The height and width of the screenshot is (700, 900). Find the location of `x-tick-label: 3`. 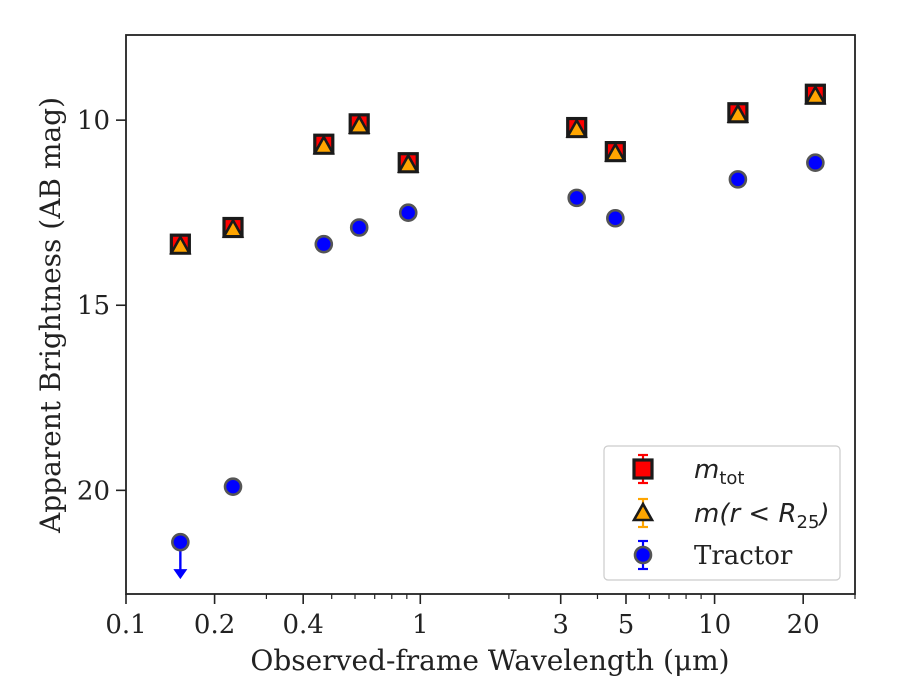

x-tick-label: 3 is located at coordinates (560, 625).